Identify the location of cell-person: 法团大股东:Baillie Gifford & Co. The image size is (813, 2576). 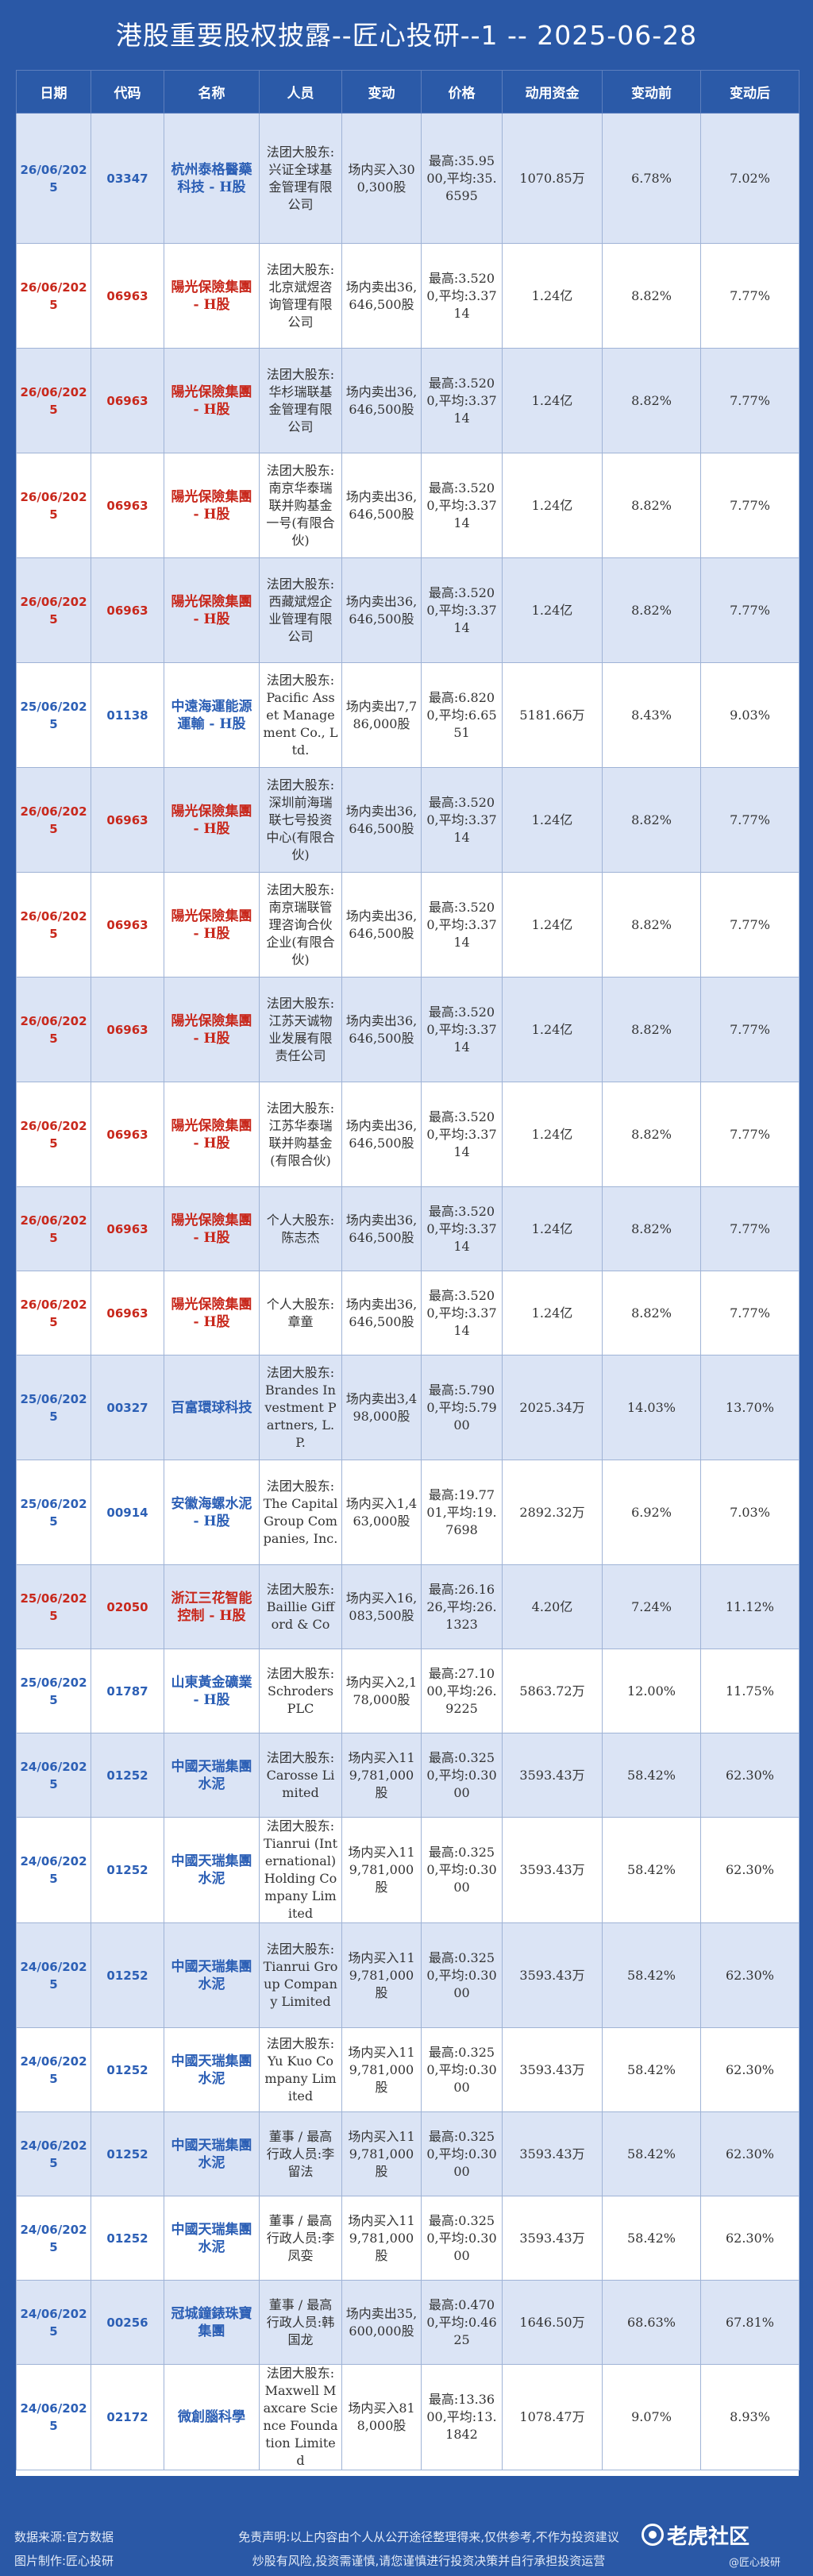
(300, 1606).